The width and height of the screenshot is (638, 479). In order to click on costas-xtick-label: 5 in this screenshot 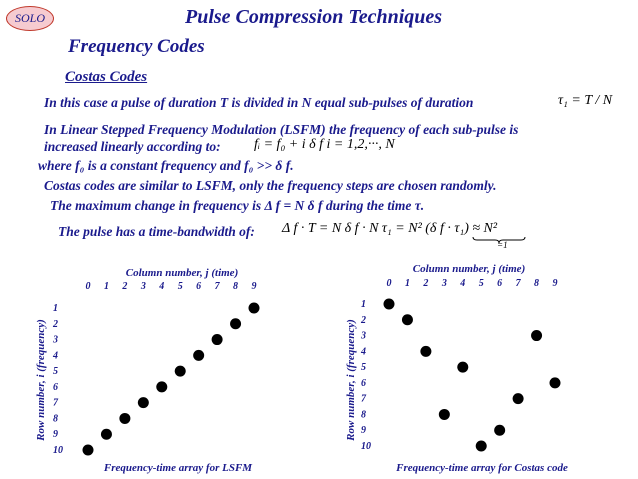, I will do `click(481, 283)`.